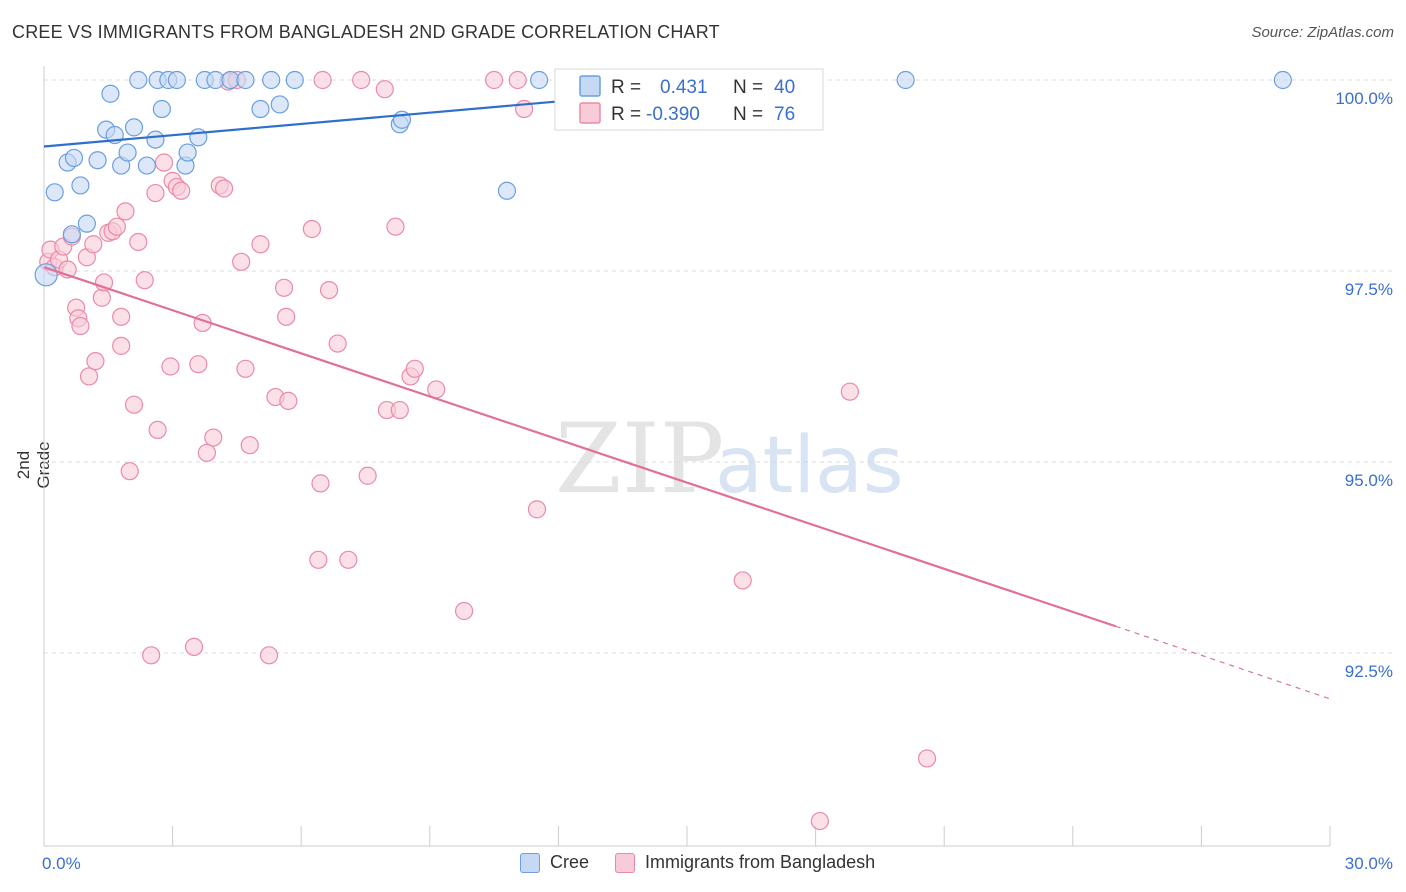 This screenshot has width=1406, height=892. I want to click on stats-n-label-bangladesh: N =, so click(748, 114).